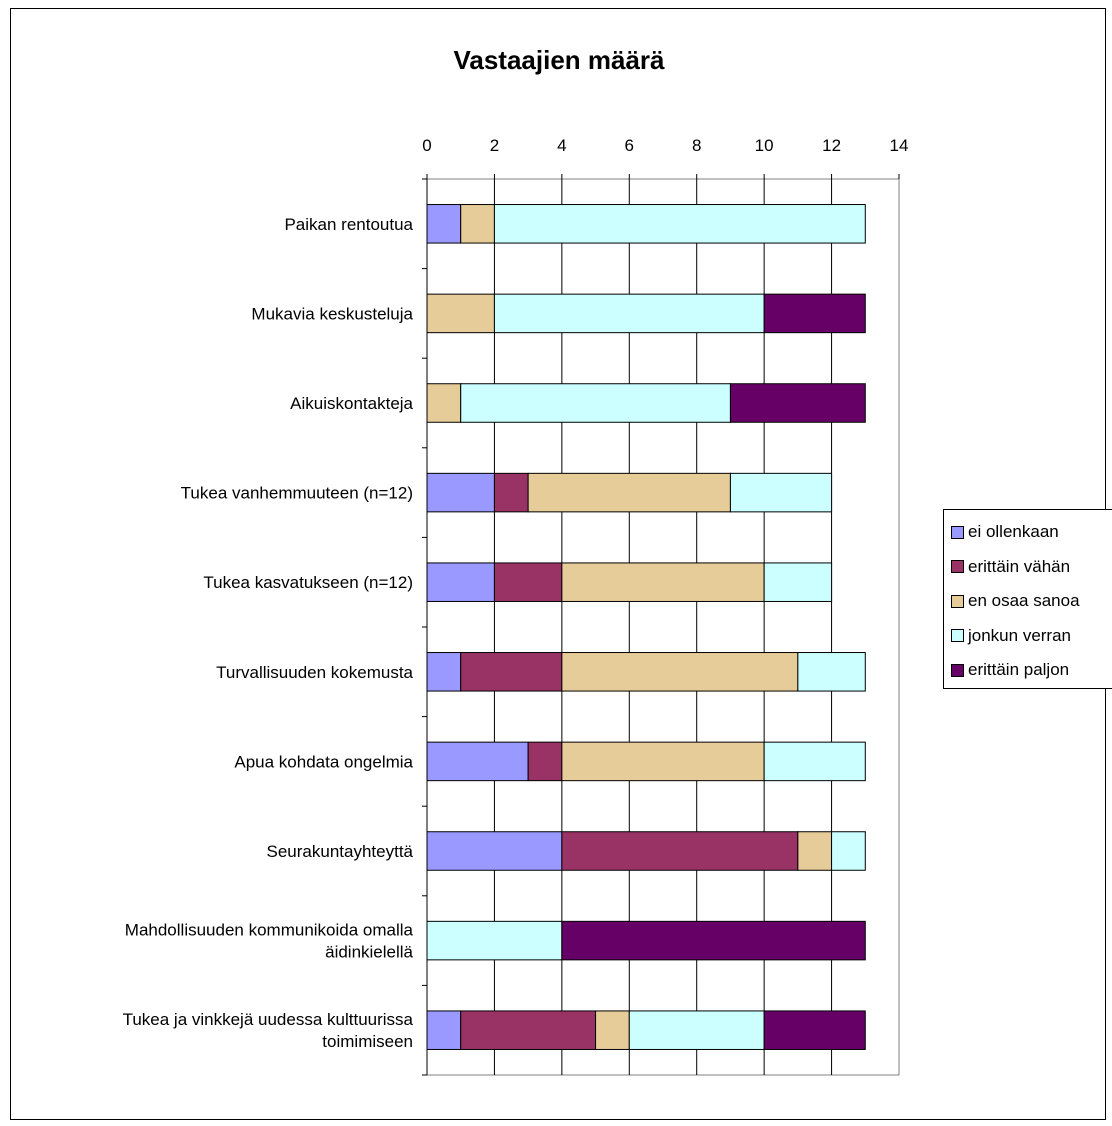 The width and height of the screenshot is (1112, 1126). Describe the element at coordinates (1019, 670) in the screenshot. I see `legend-label: erittäin paljon` at that location.